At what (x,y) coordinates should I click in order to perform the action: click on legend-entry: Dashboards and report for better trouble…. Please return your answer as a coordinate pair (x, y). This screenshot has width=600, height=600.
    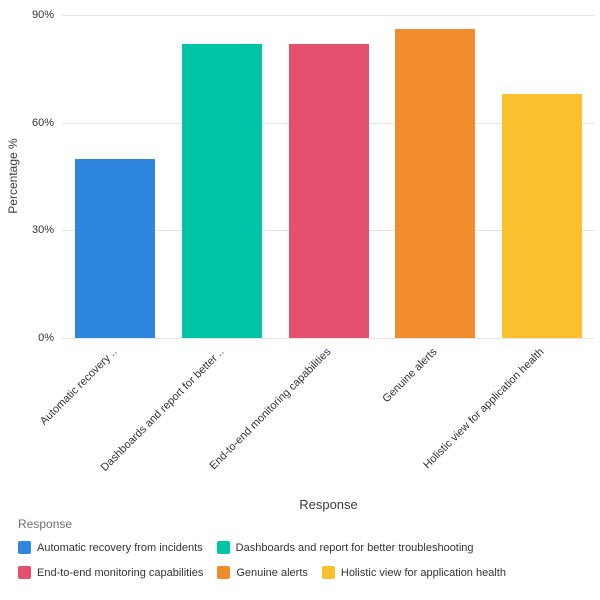
    Looking at the image, I should click on (345, 547).